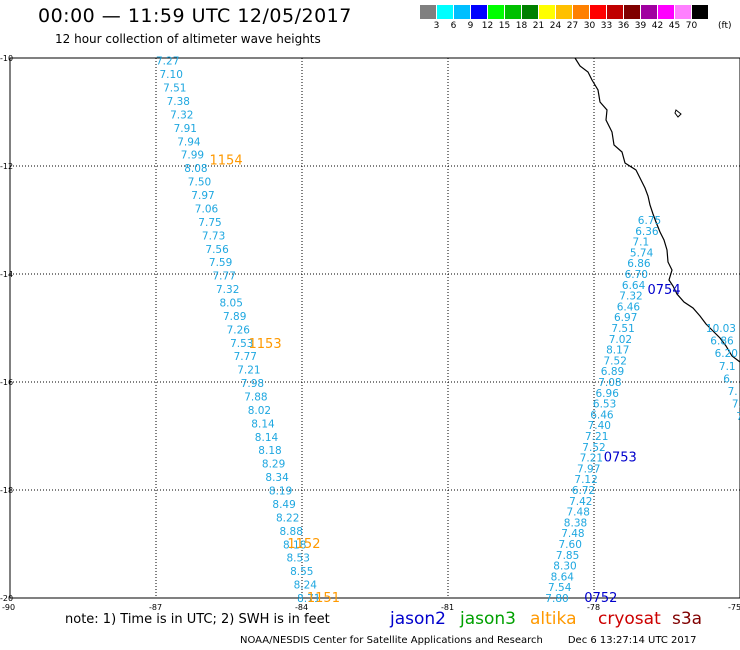 Image resolution: width=740 pixels, height=650 pixels. What do you see at coordinates (167, 62) in the screenshot?
I see `wave-height-value: 7.27` at bounding box center [167, 62].